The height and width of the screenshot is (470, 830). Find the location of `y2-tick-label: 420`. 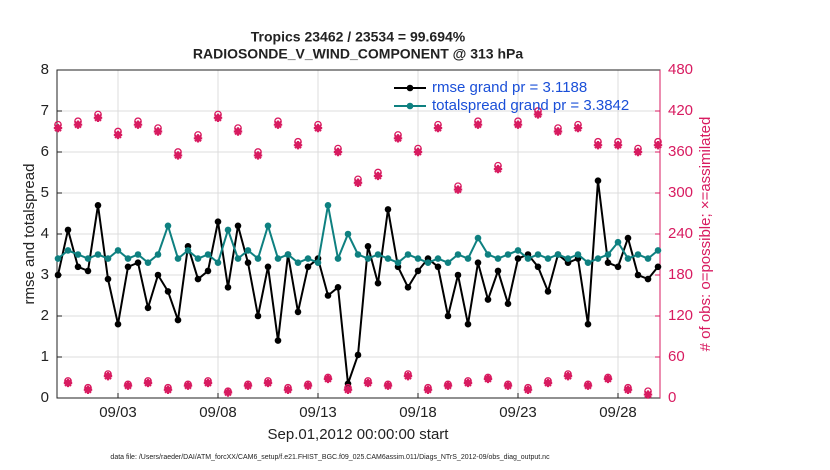

y2-tick-label: 420 is located at coordinates (680, 110).